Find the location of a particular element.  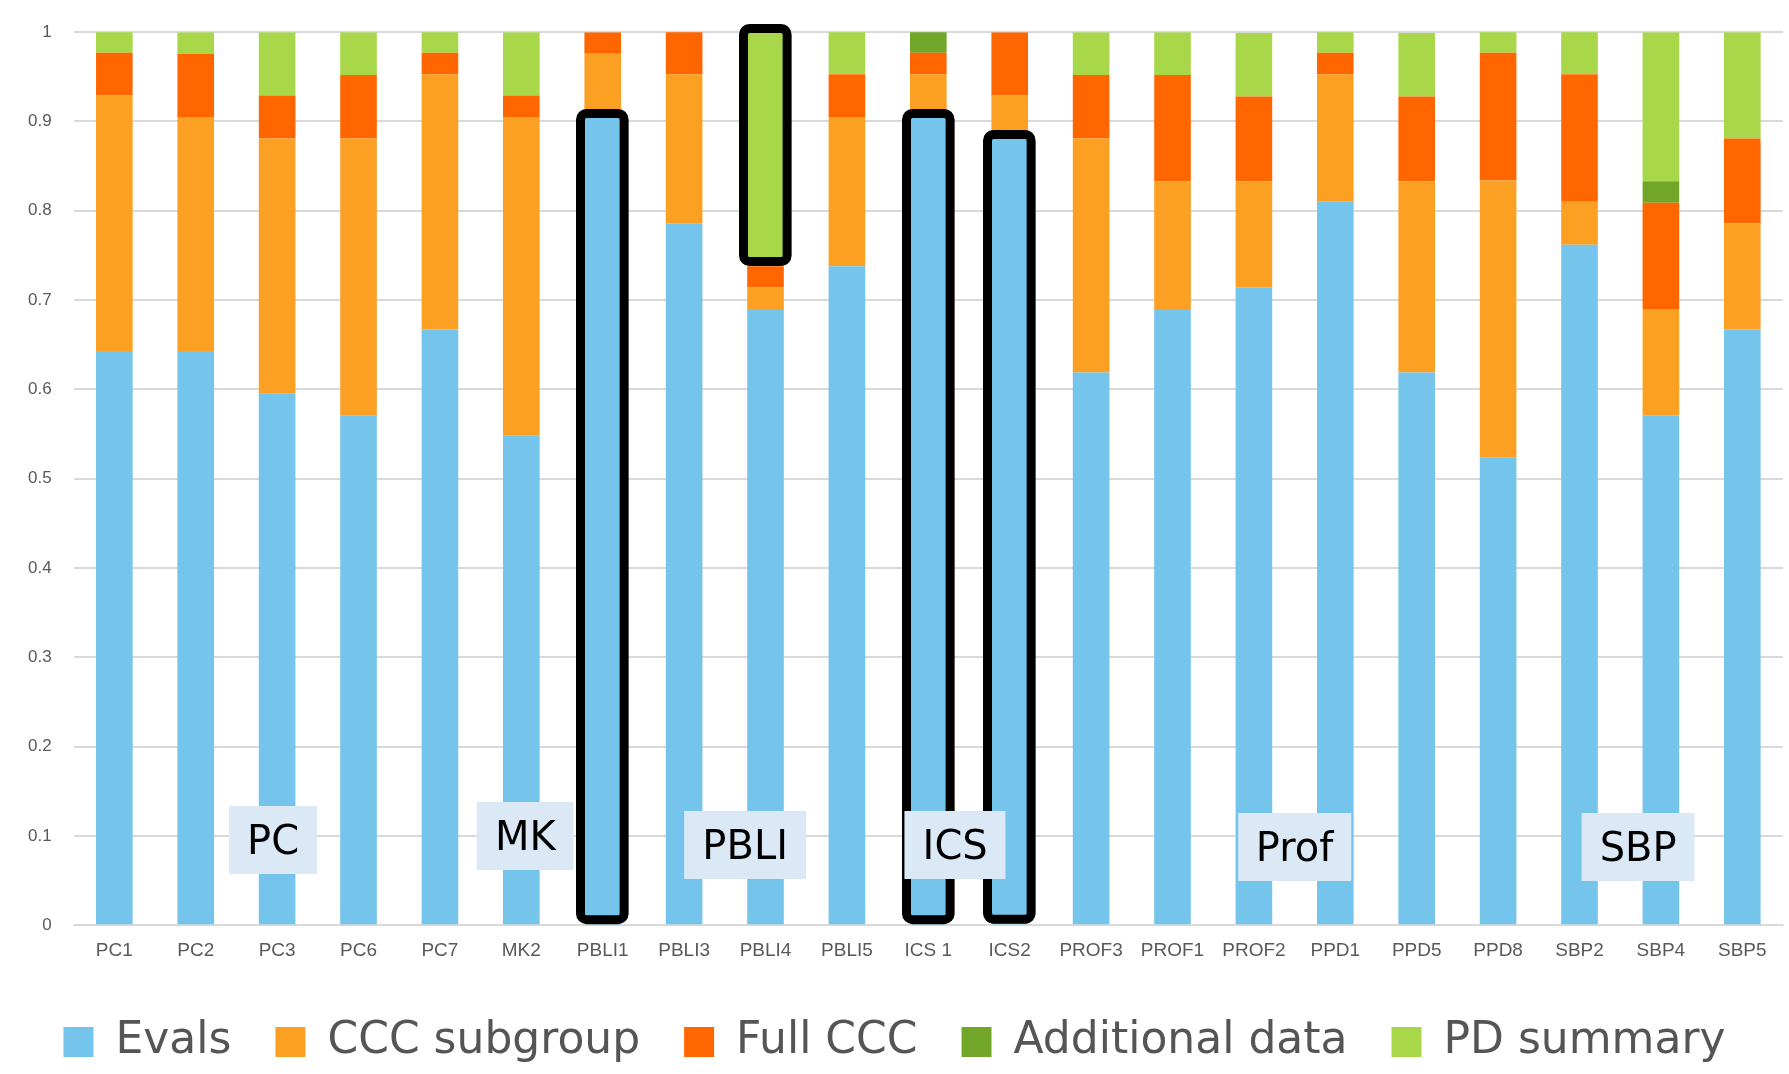

annotation: ICS is located at coordinates (955, 844).